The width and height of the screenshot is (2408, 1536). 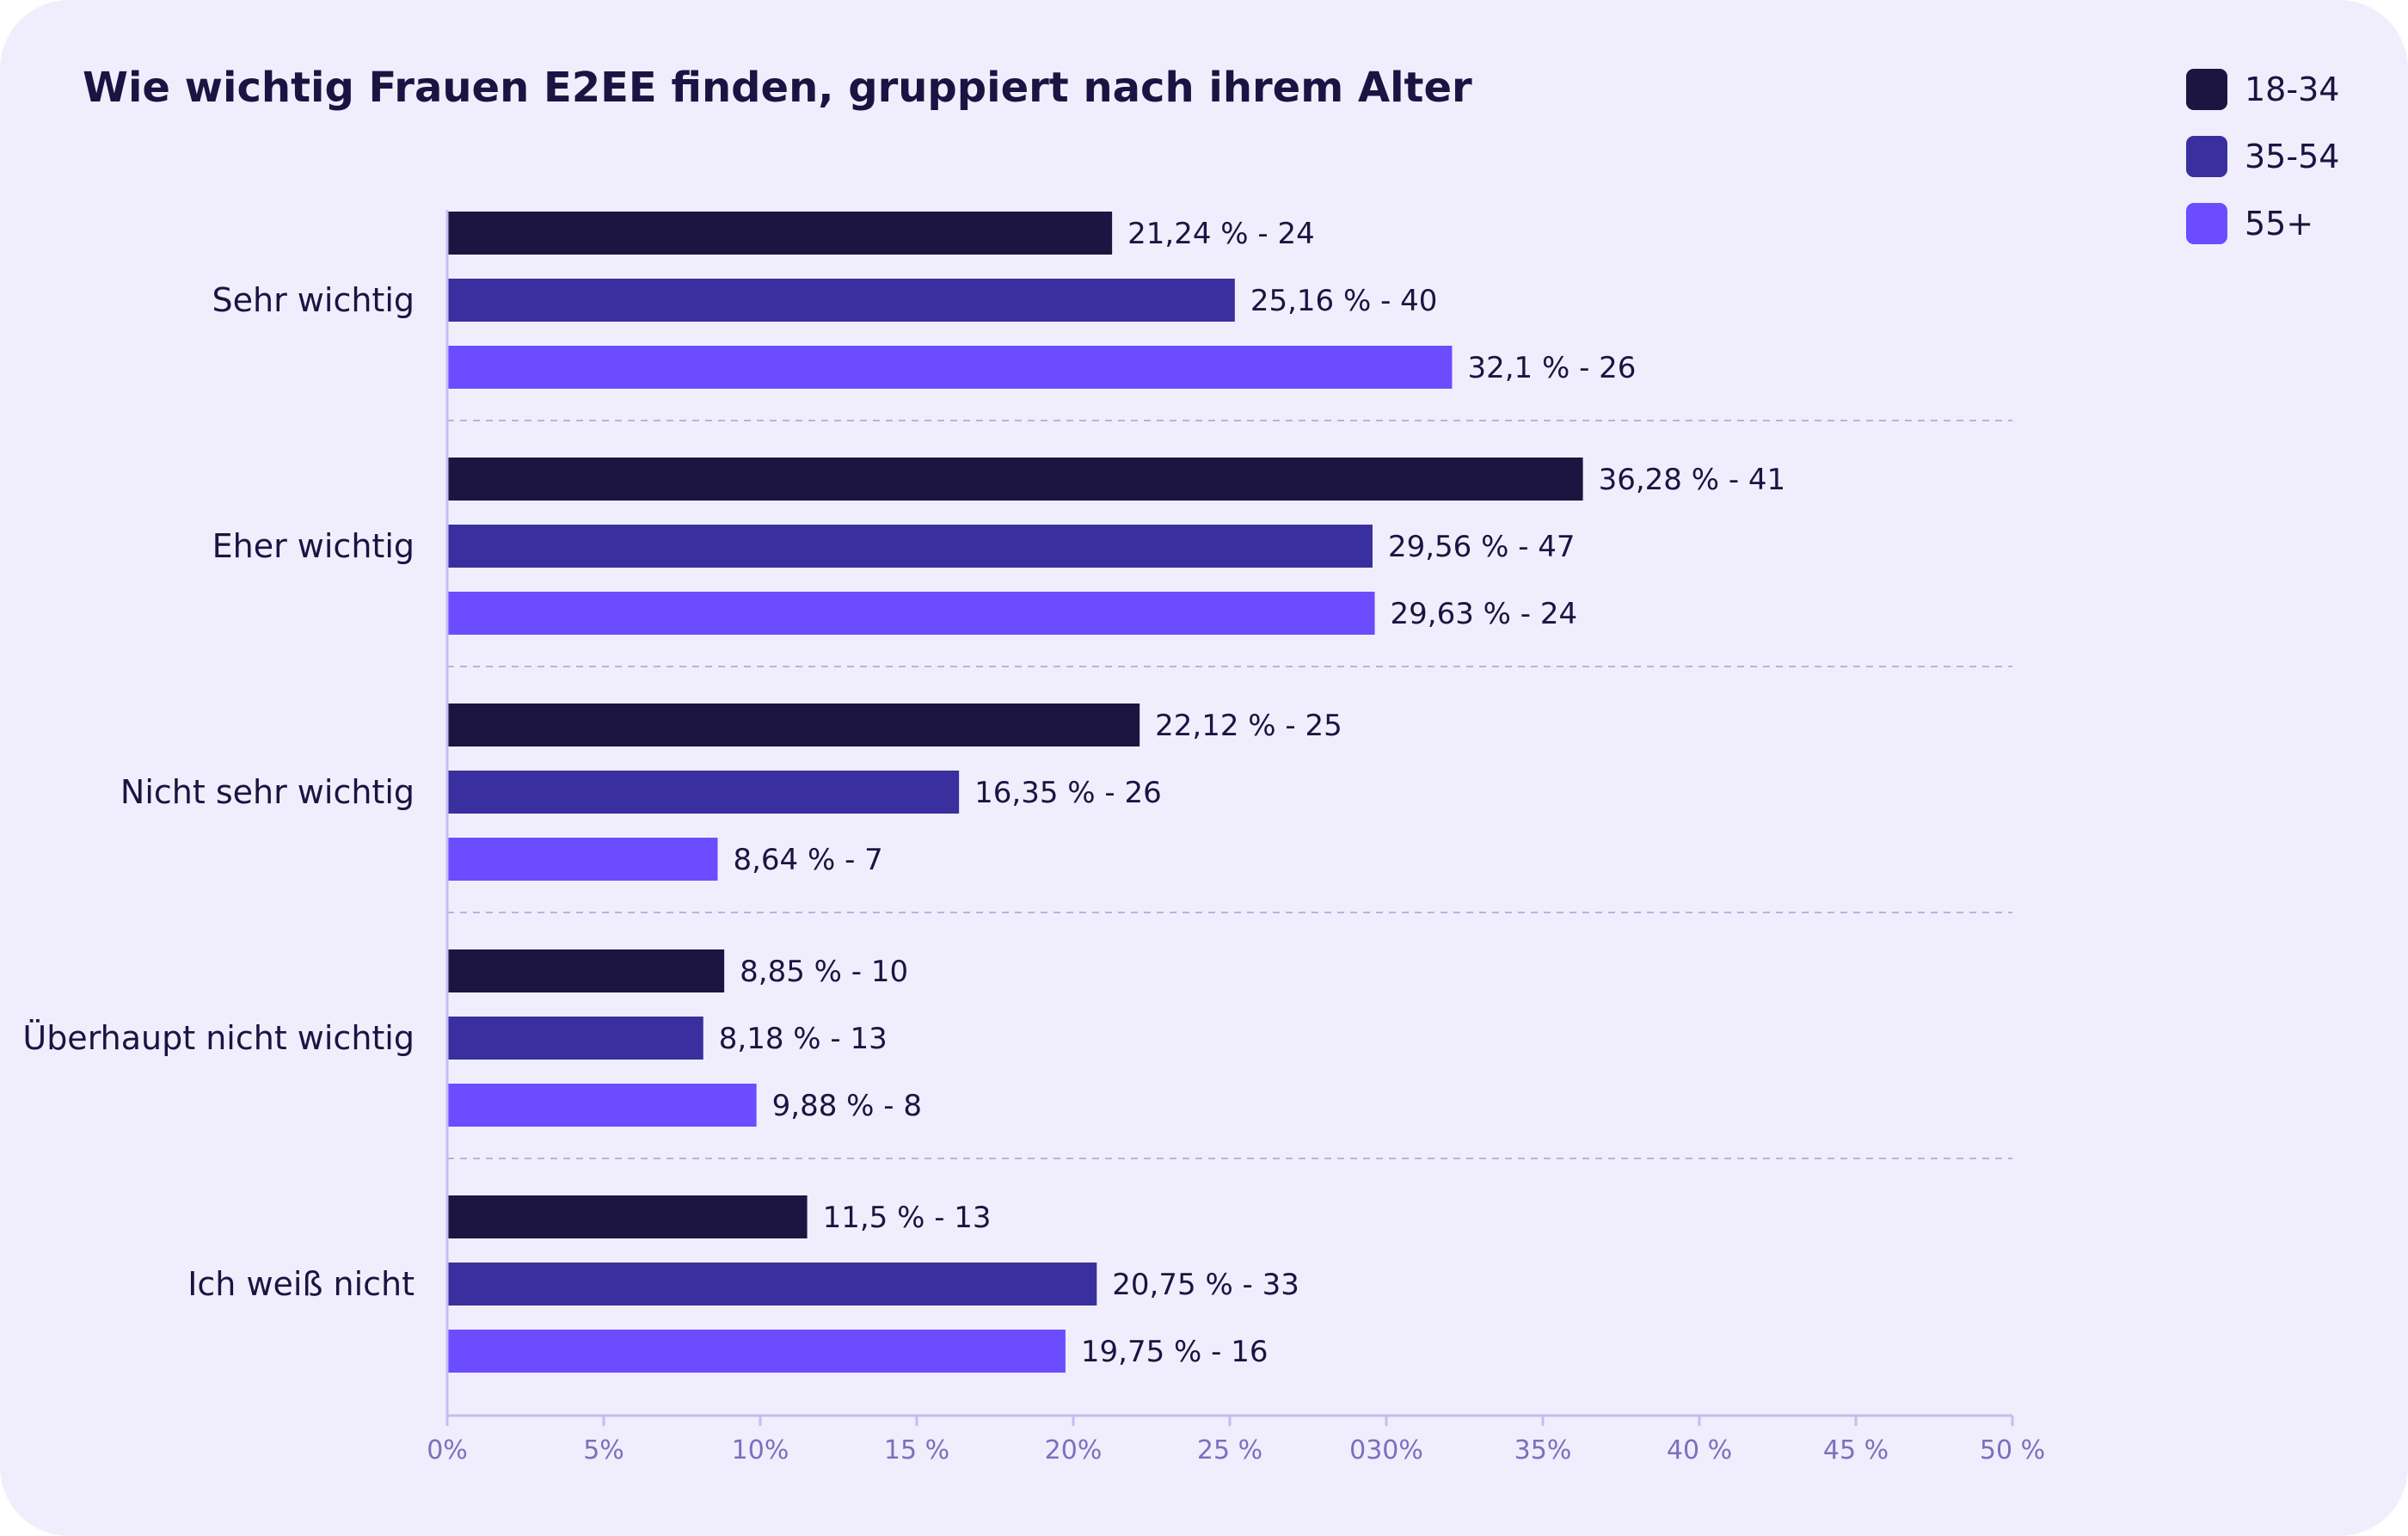 I want to click on data-label: 16,35 % - 26, so click(x=1068, y=793).